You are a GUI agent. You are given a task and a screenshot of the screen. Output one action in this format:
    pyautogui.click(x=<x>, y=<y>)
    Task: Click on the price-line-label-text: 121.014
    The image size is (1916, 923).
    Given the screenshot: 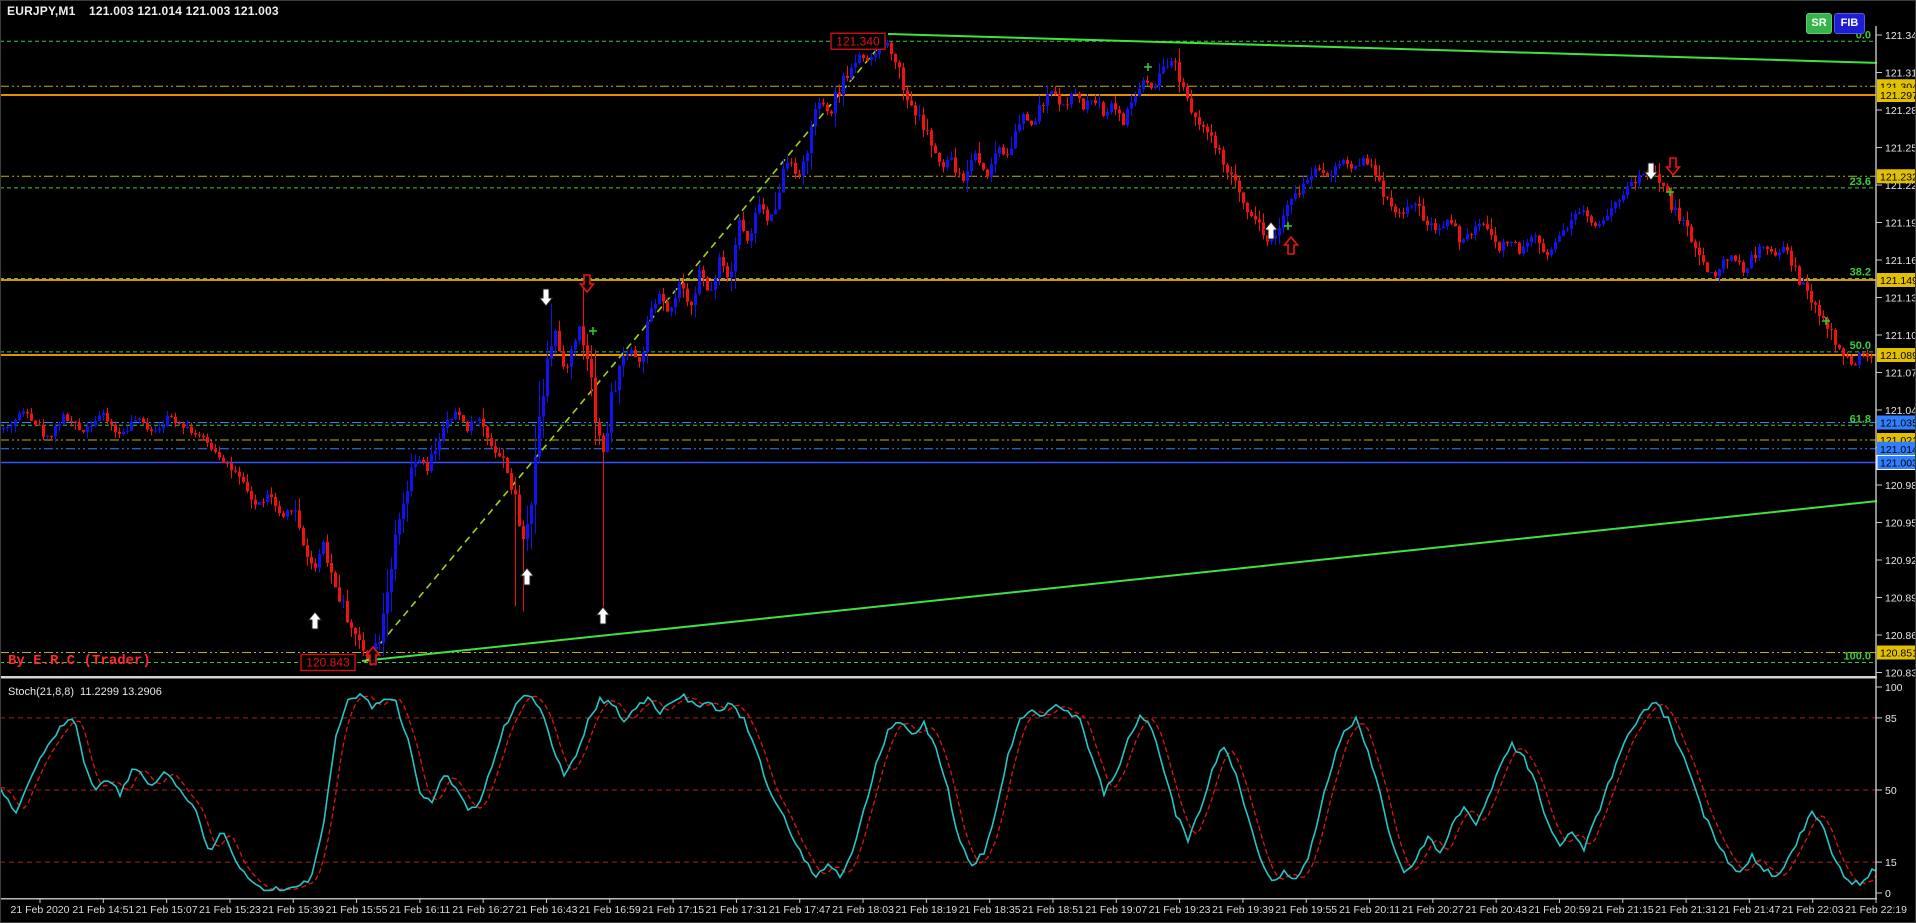 What is the action you would take?
    pyautogui.click(x=1898, y=450)
    